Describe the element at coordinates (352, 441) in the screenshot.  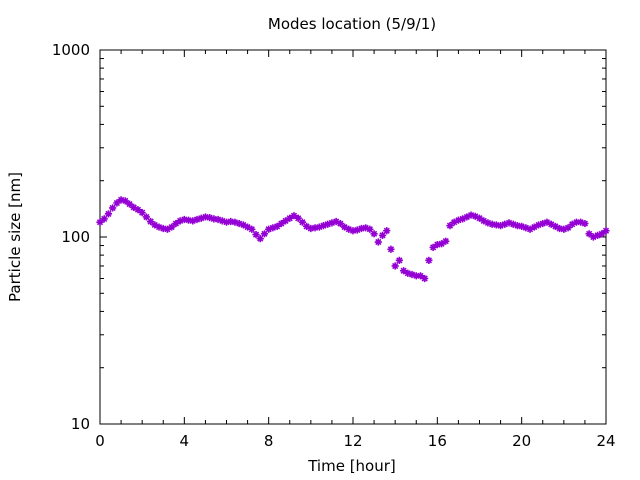
I see `x-tick-label: 12` at that location.